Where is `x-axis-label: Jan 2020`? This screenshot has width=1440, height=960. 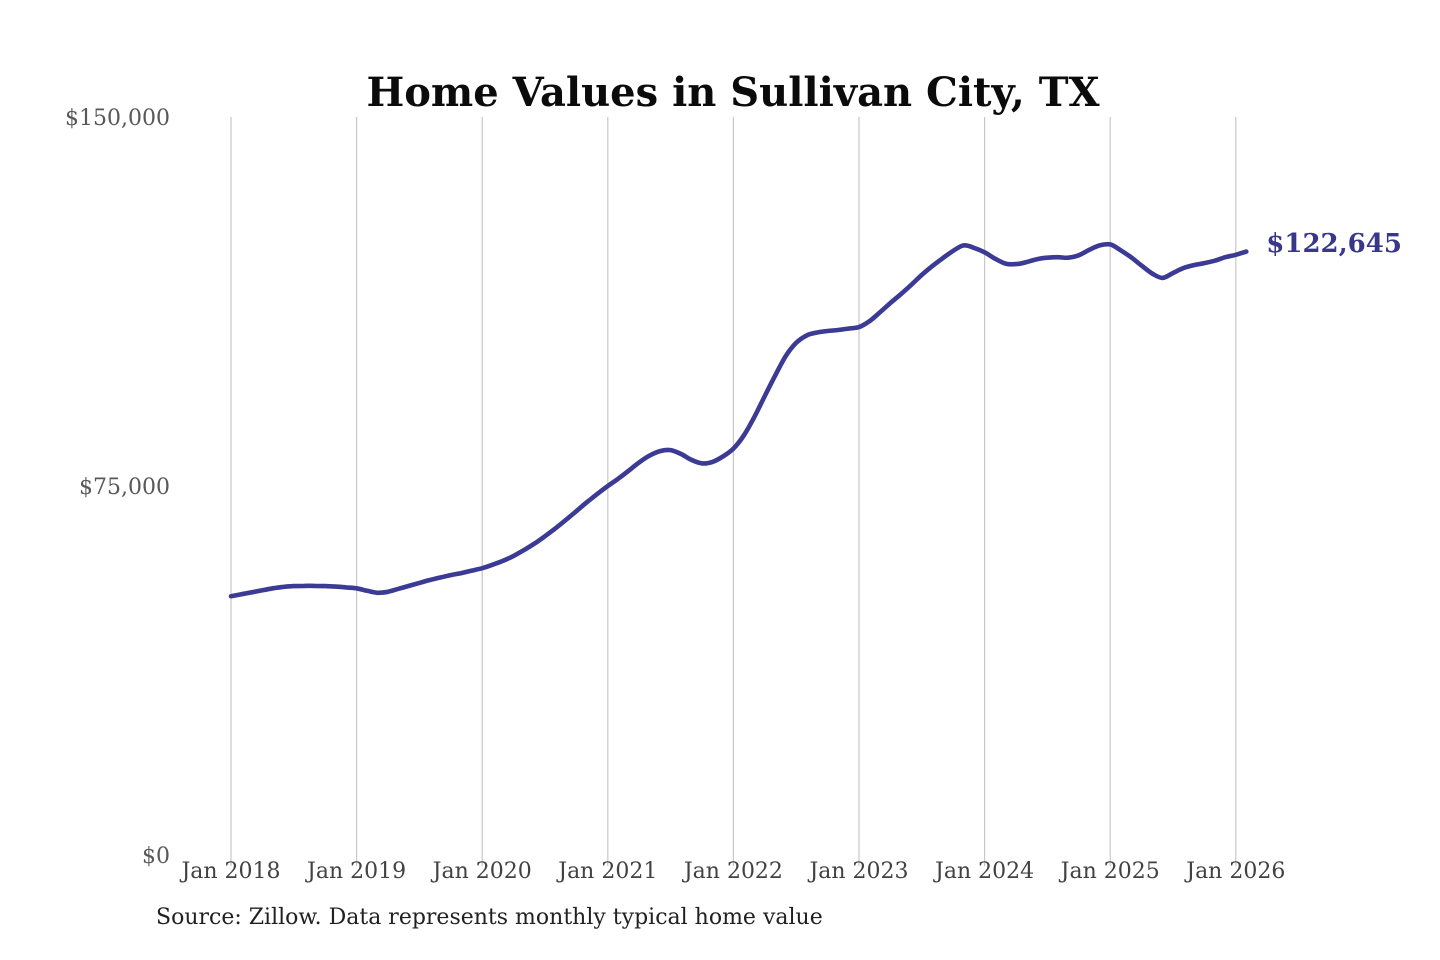 x-axis-label: Jan 2020 is located at coordinates (481, 871).